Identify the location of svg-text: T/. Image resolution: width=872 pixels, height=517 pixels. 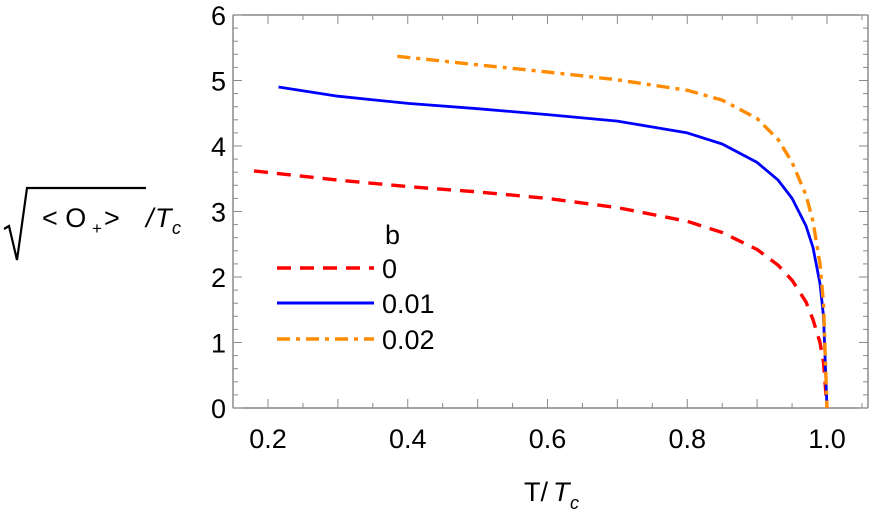
(536, 492).